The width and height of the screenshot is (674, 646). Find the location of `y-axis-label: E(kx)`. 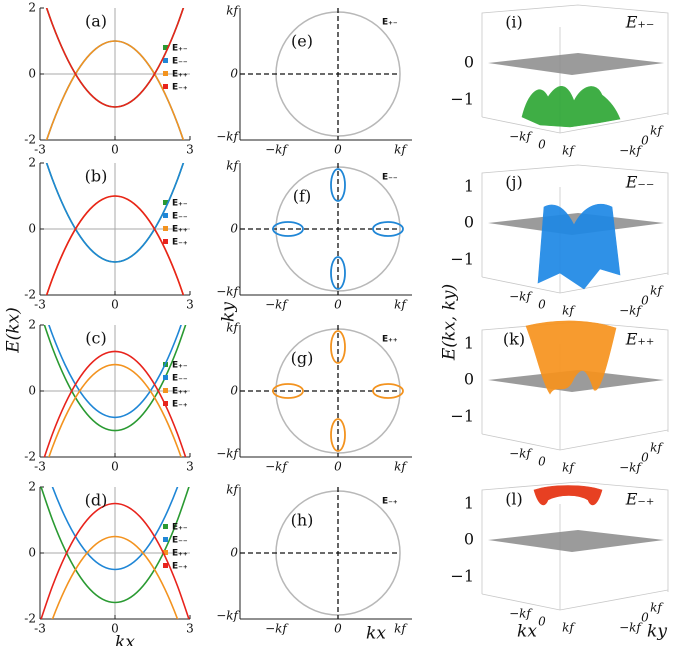

y-axis-label: E(kx) is located at coordinates (14, 330).